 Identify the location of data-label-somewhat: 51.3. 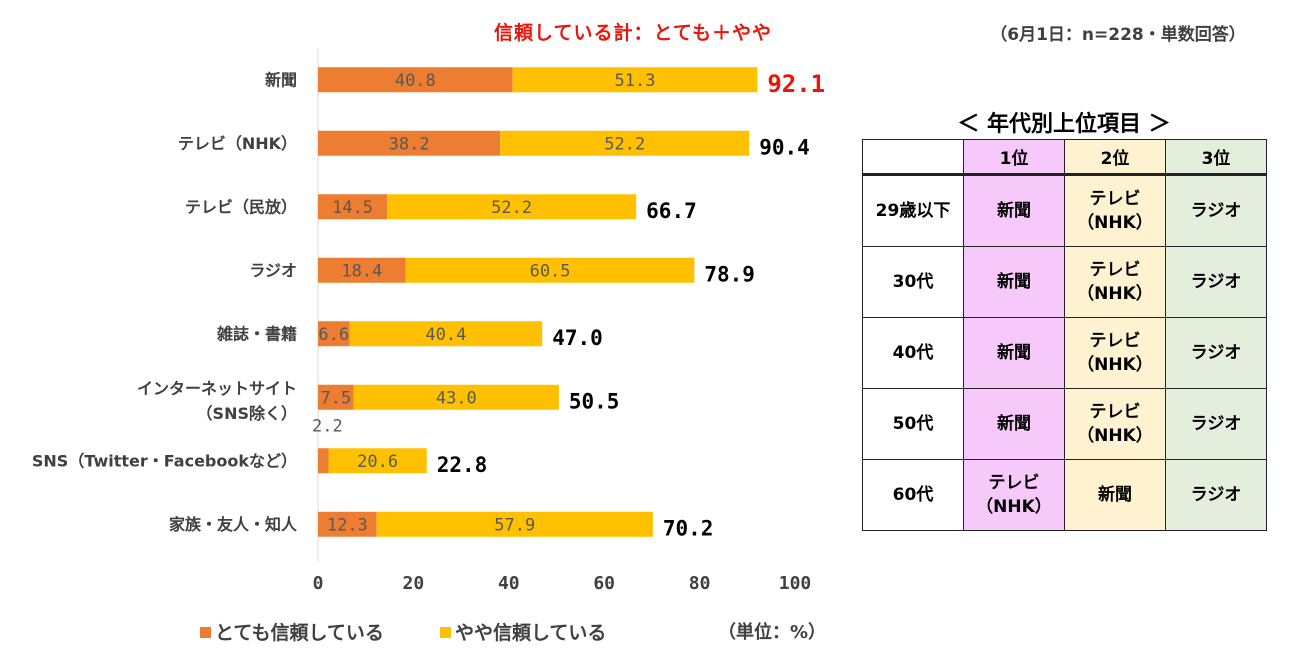
(634, 81).